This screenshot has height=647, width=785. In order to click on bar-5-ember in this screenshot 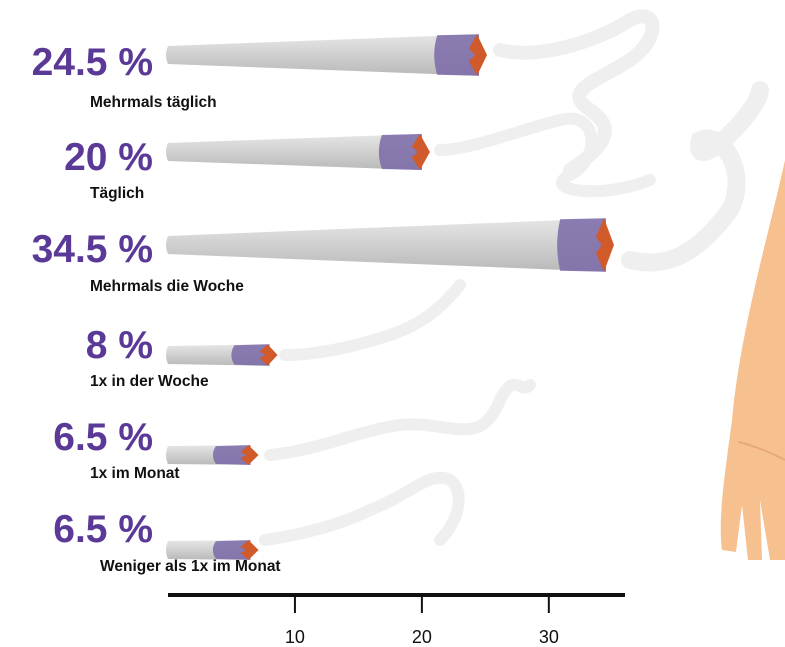, I will do `click(249, 455)`.